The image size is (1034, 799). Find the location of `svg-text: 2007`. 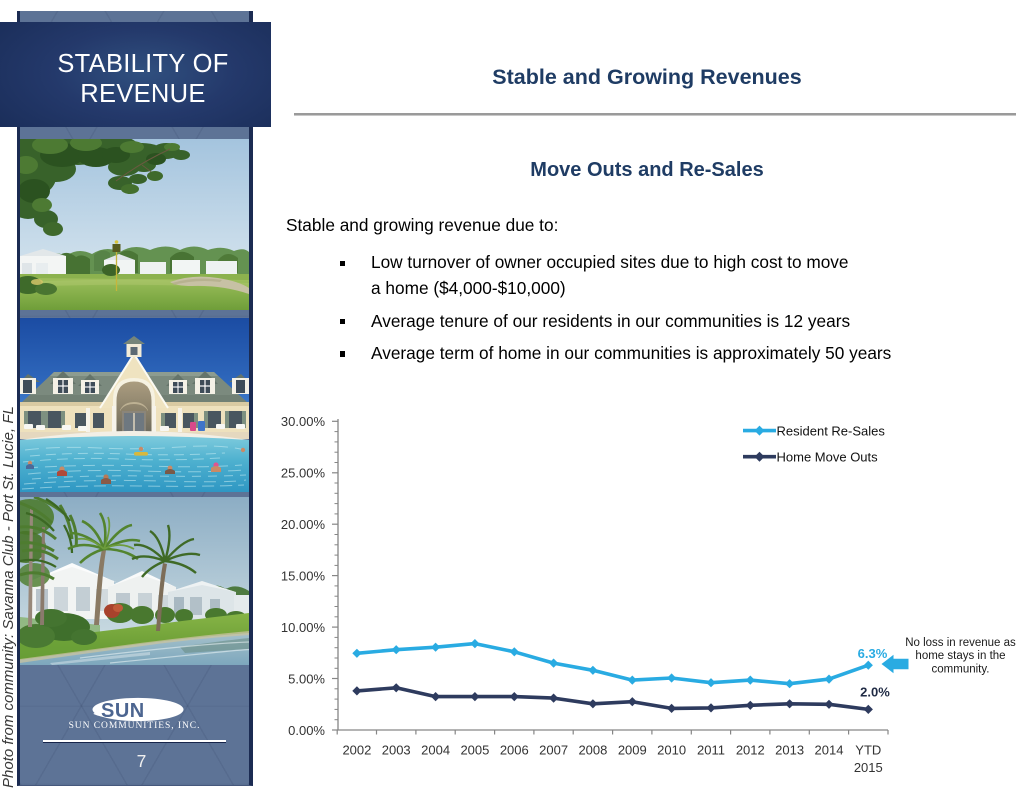

svg-text: 2007 is located at coordinates (553, 750).